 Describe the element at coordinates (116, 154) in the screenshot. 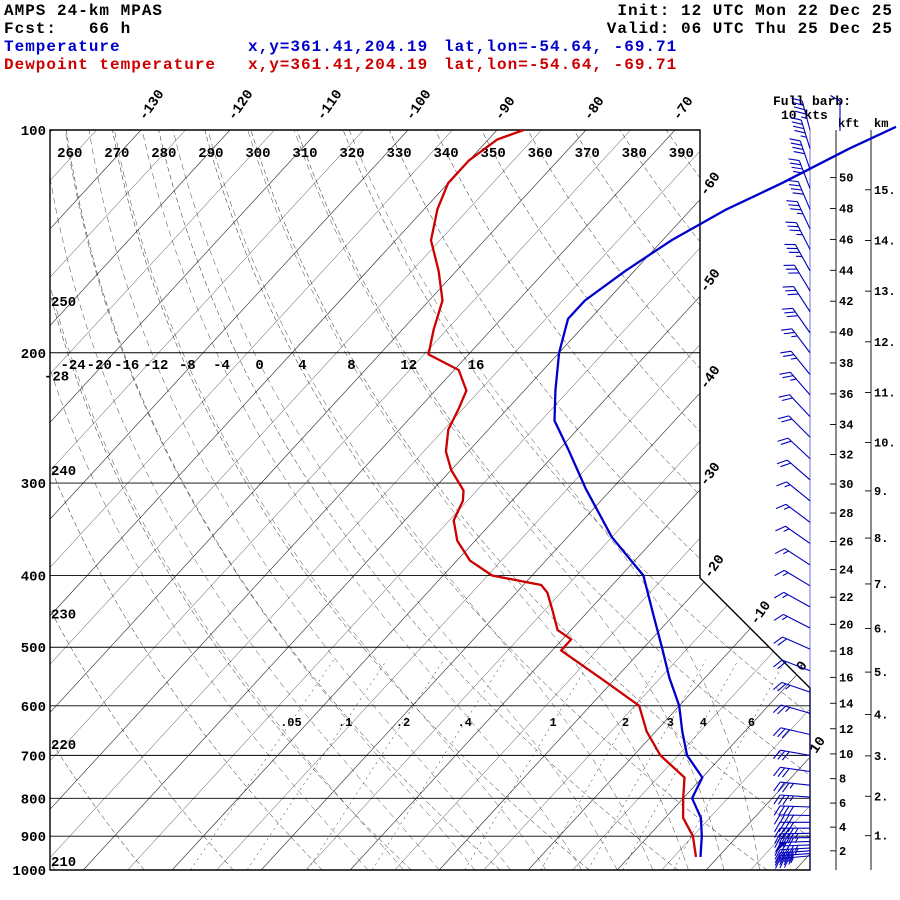

I see `svg-text: 270` at that location.